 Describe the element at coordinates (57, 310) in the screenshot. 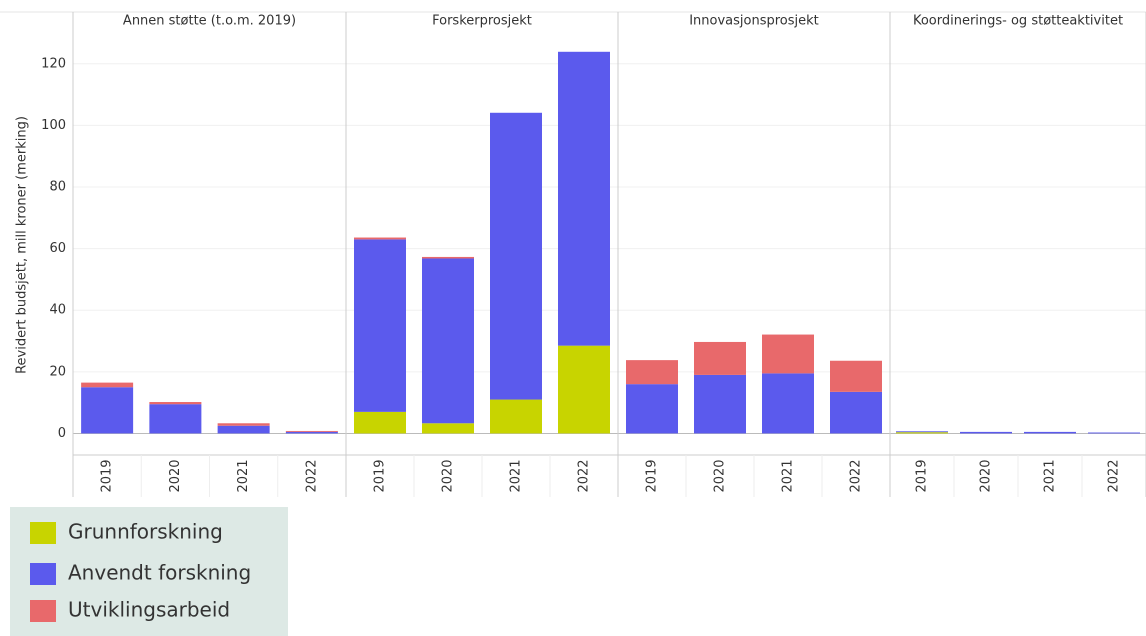

I see `y-tick-label: 40` at that location.